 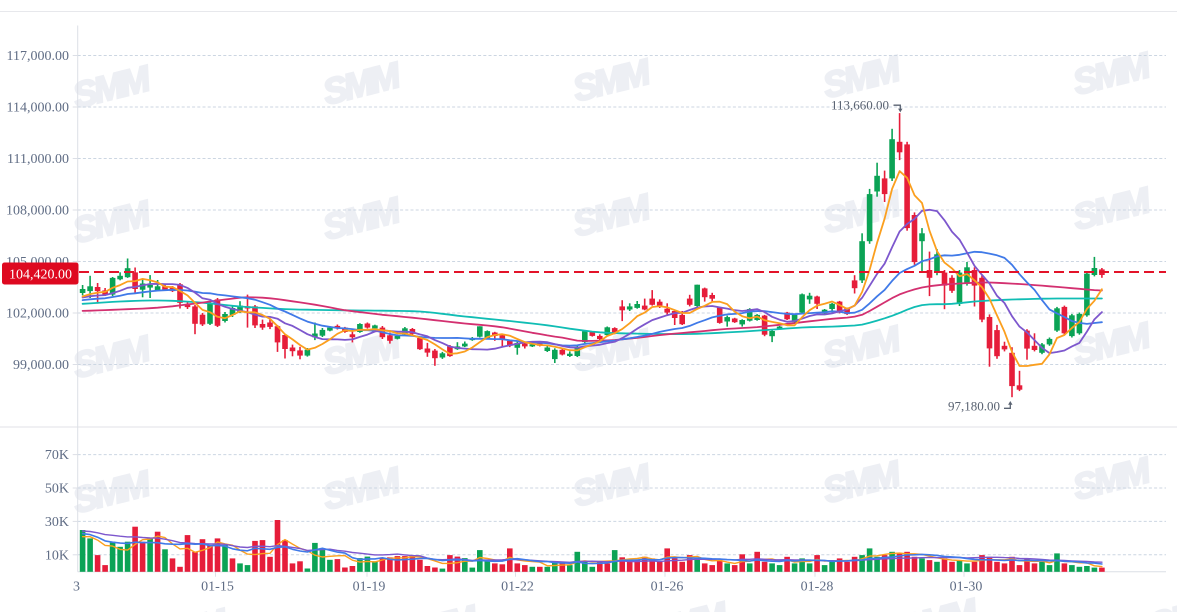 What do you see at coordinates (38, 56) in the screenshot?
I see `svg-text: 117,000.00` at bounding box center [38, 56].